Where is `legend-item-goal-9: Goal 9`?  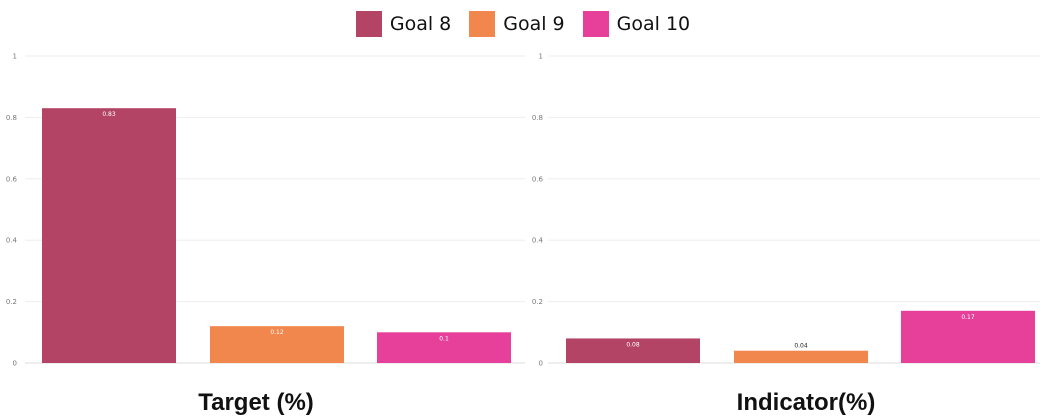 legend-item-goal-9: Goal 9 is located at coordinates (517, 24).